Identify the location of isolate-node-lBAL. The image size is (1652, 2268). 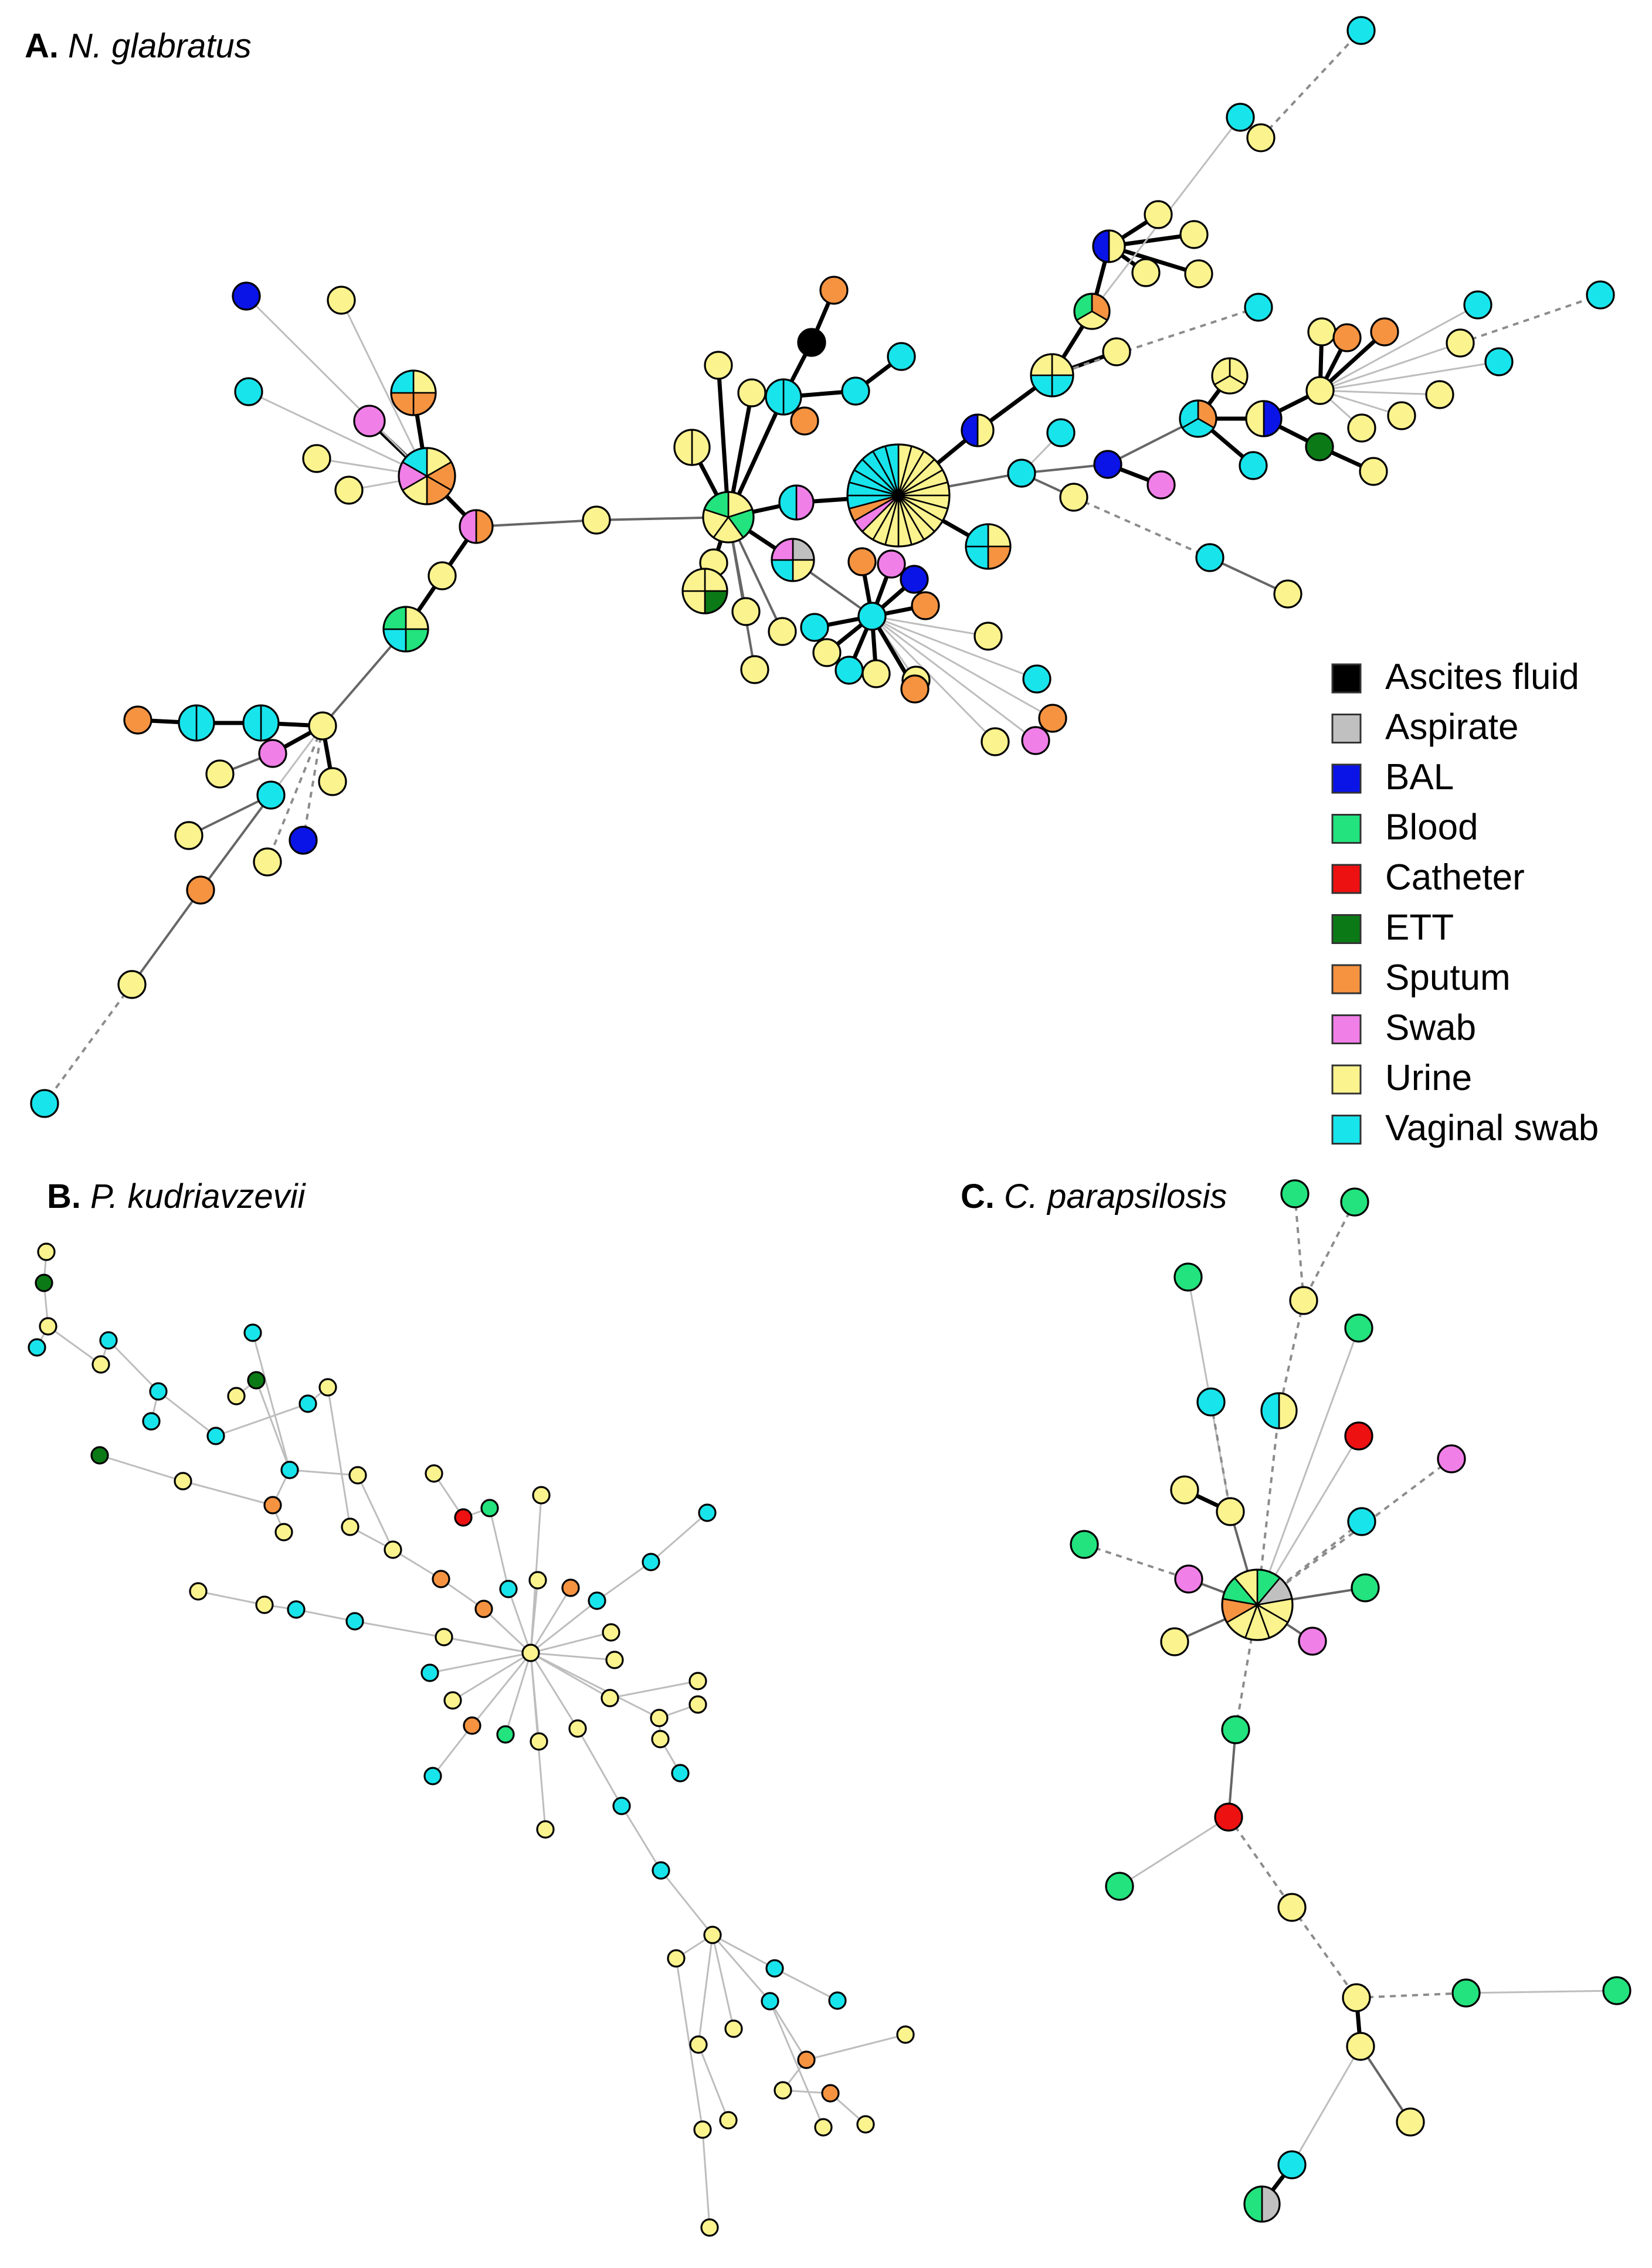
(246, 296).